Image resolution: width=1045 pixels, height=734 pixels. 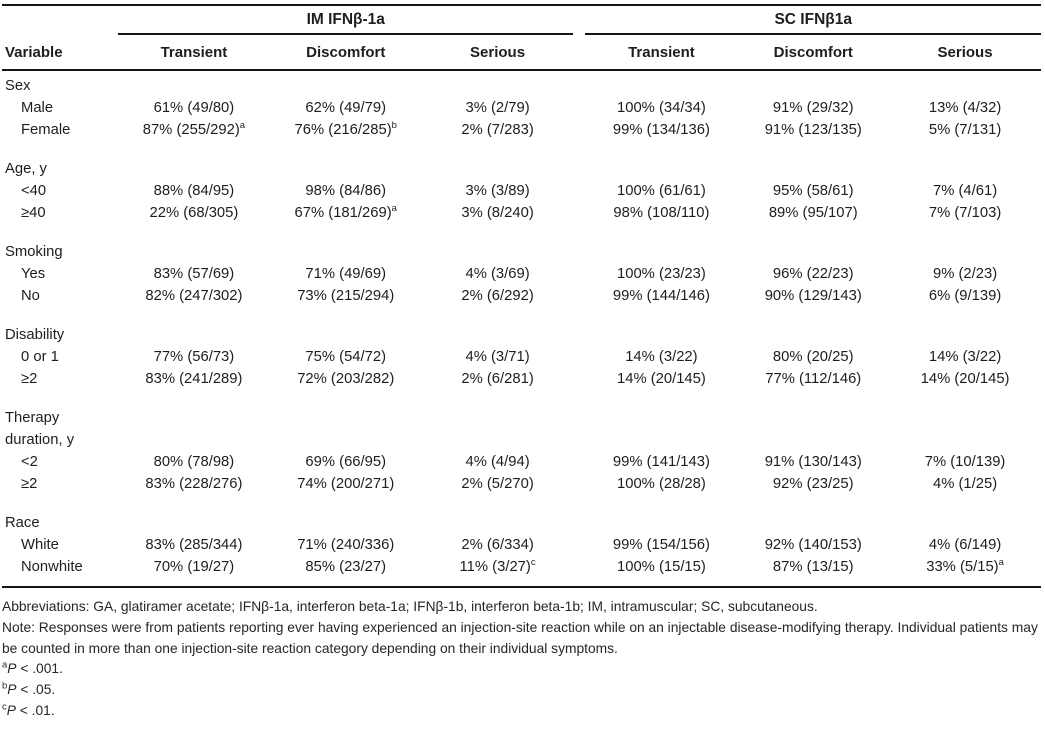 What do you see at coordinates (813, 357) in the screenshot?
I see `data-cell: 80% (20/25)` at bounding box center [813, 357].